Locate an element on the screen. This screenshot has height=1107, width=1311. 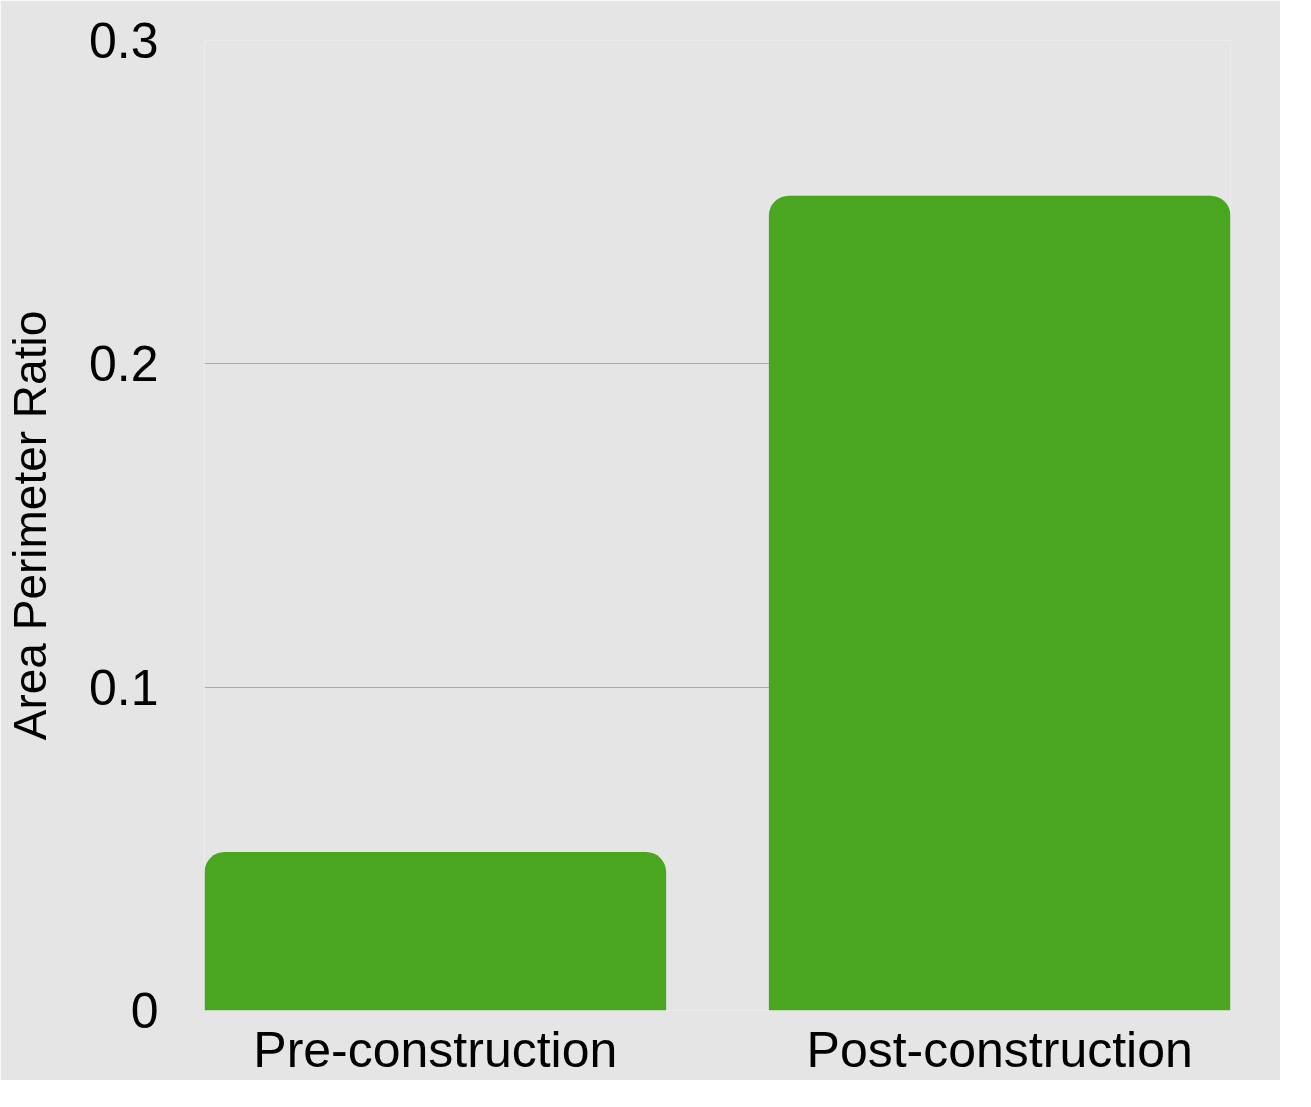
y-tick-label: 0.2 is located at coordinates (123, 364).